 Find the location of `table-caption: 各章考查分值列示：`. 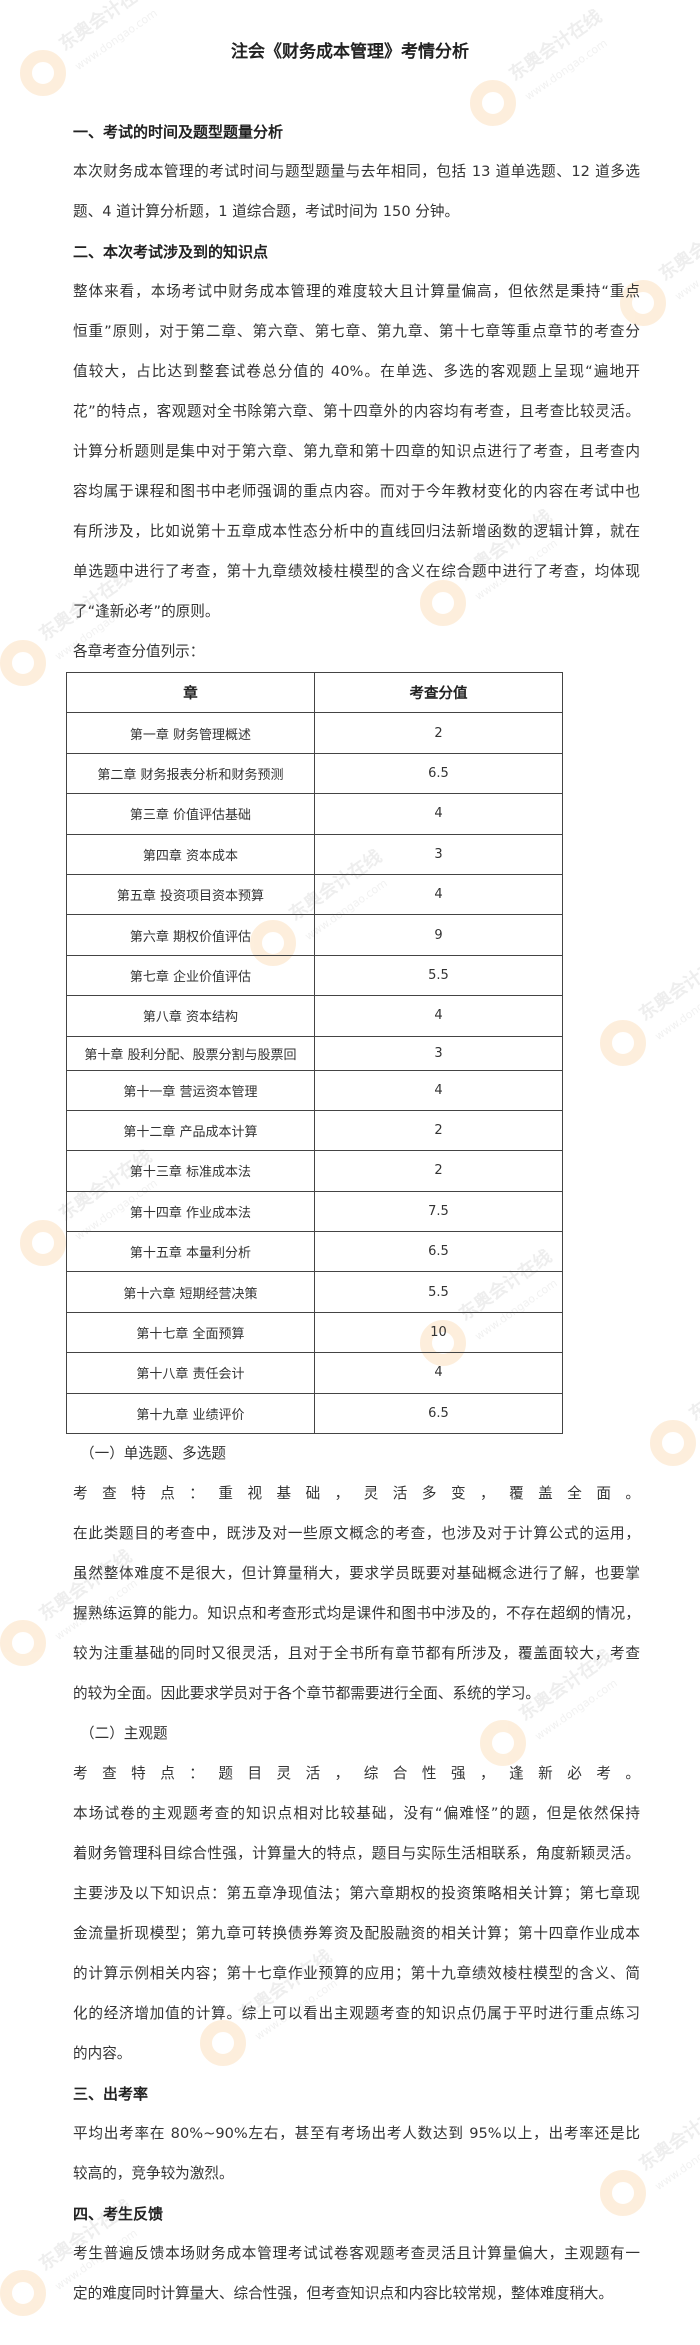

table-caption: 各章考查分值列示： is located at coordinates (139, 651).